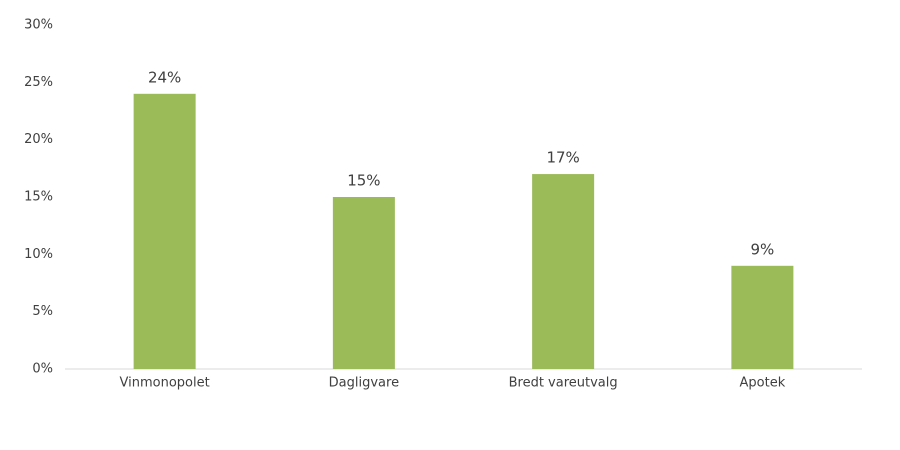  I want to click on x-tick-label: Vinmonopolet, so click(165, 383).